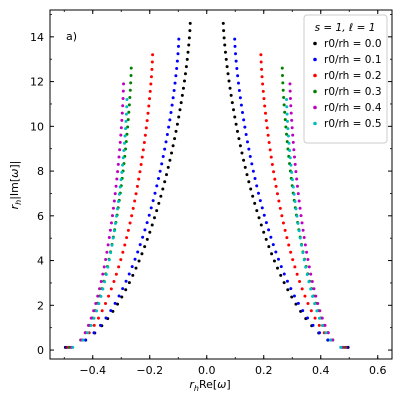 The height and width of the screenshot is (407, 407). I want to click on legend-box, so click(345, 79).